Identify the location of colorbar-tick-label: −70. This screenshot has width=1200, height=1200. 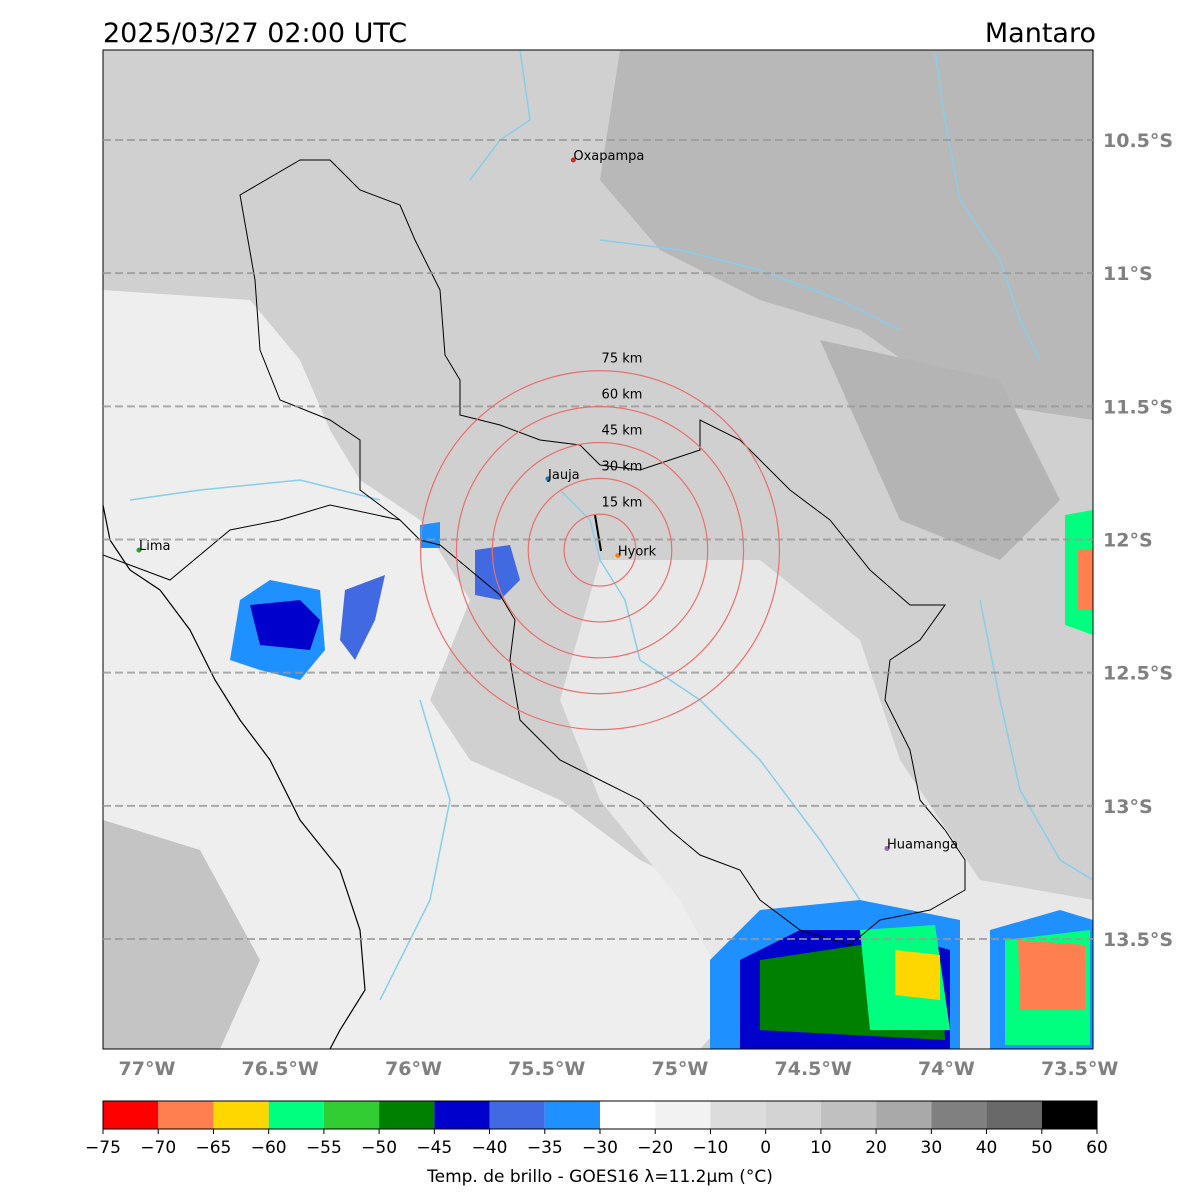
(158, 1148).